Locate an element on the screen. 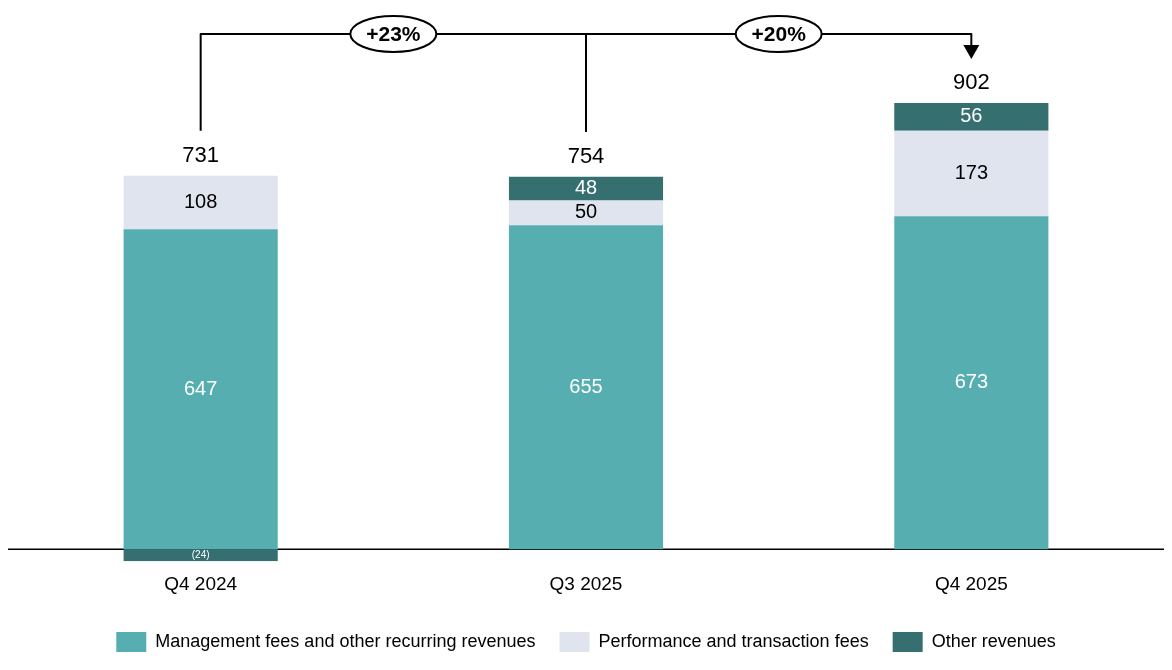 The height and width of the screenshot is (670, 1172). data-label: 108 is located at coordinates (200, 200).